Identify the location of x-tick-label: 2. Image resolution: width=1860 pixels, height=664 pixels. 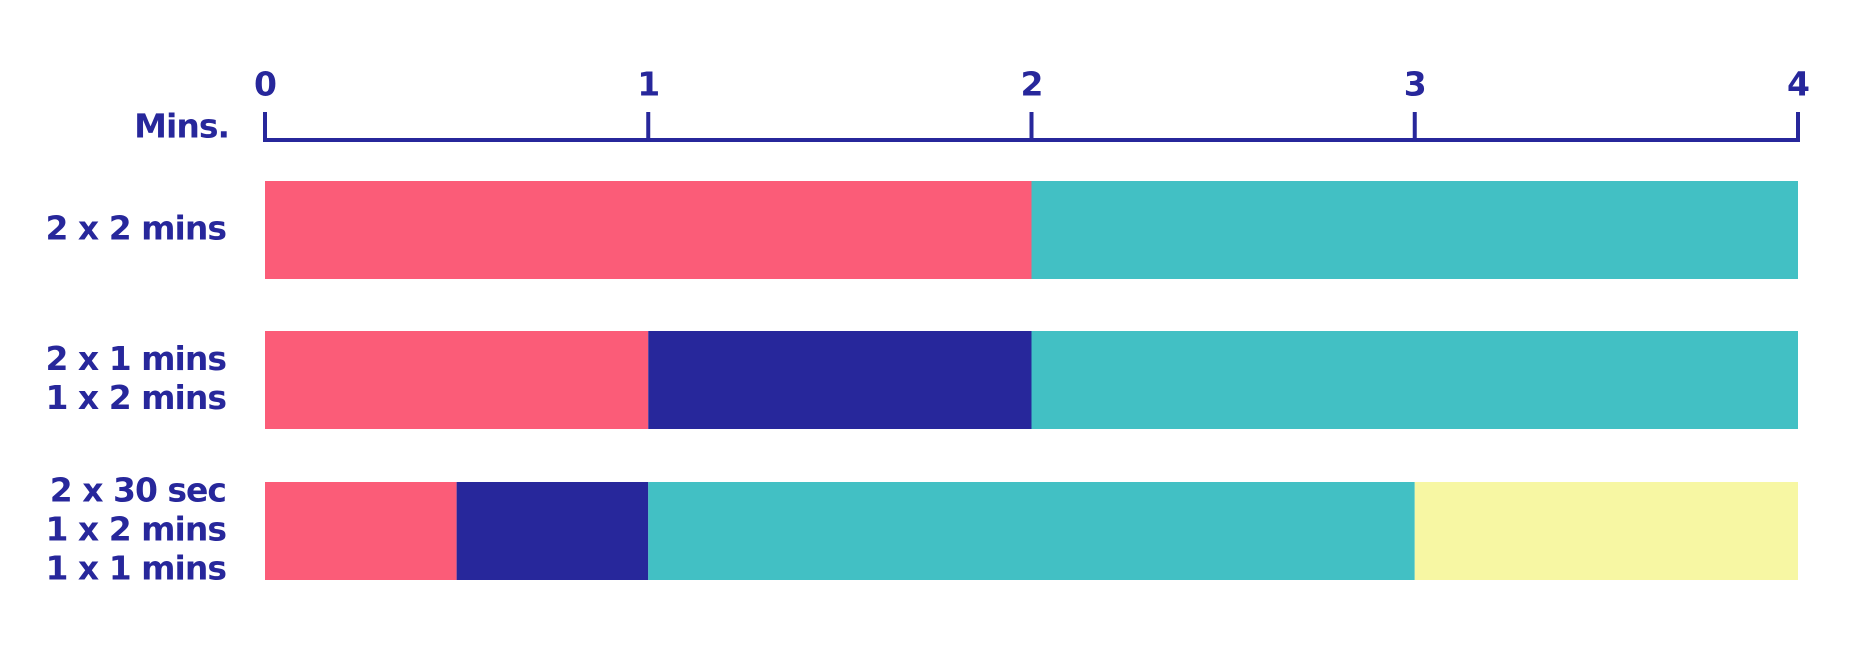
(1032, 84).